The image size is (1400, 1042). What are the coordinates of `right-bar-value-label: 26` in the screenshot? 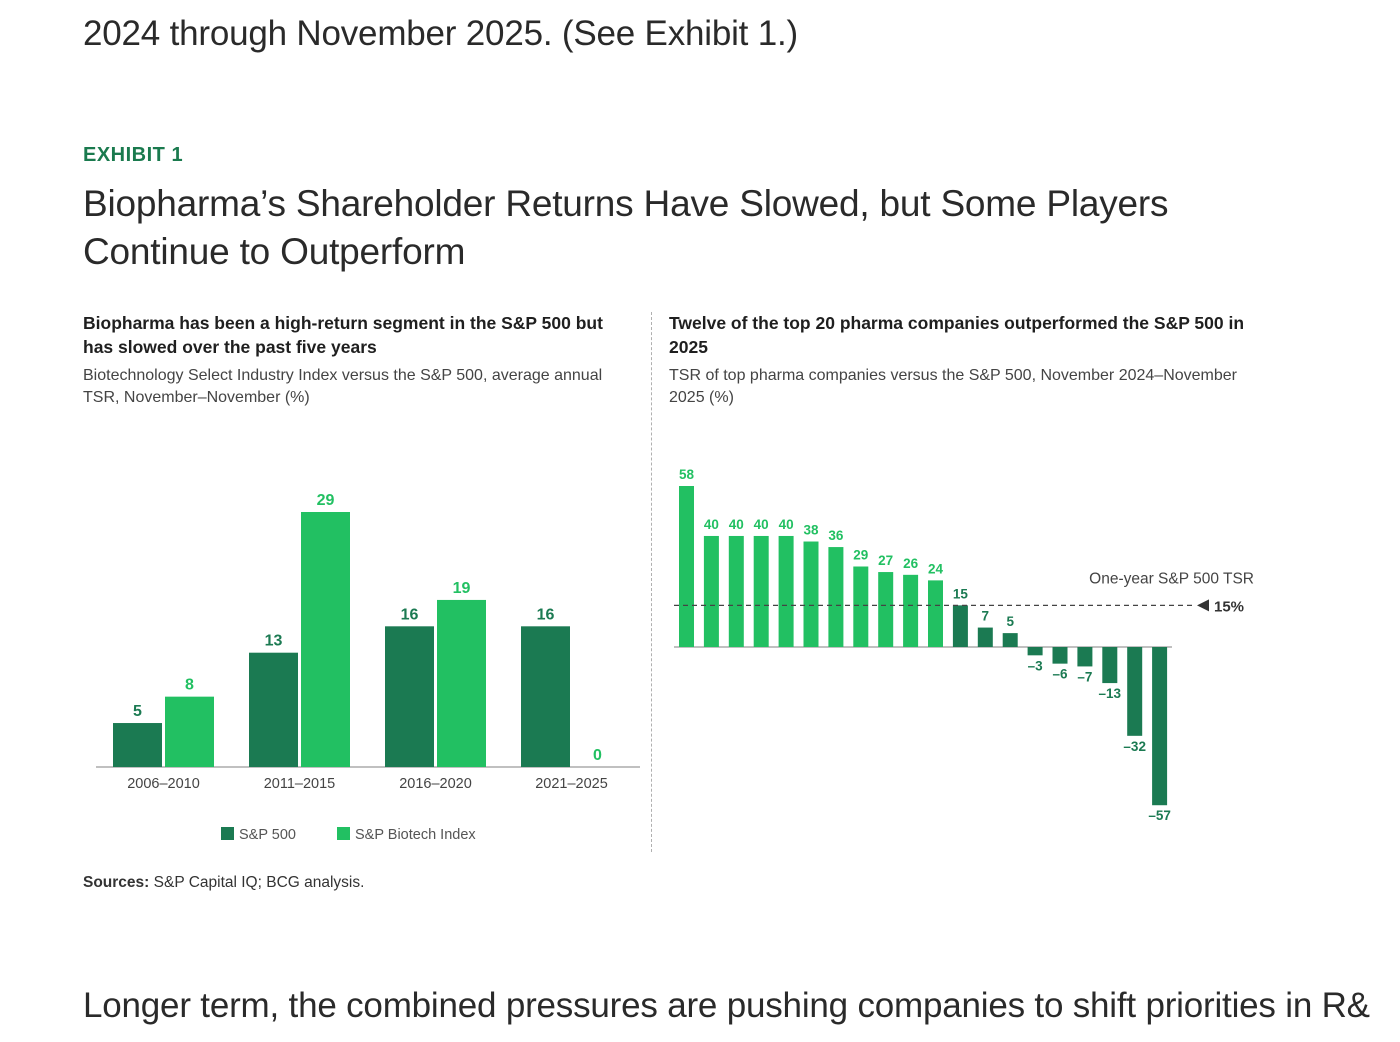 It's located at (911, 563).